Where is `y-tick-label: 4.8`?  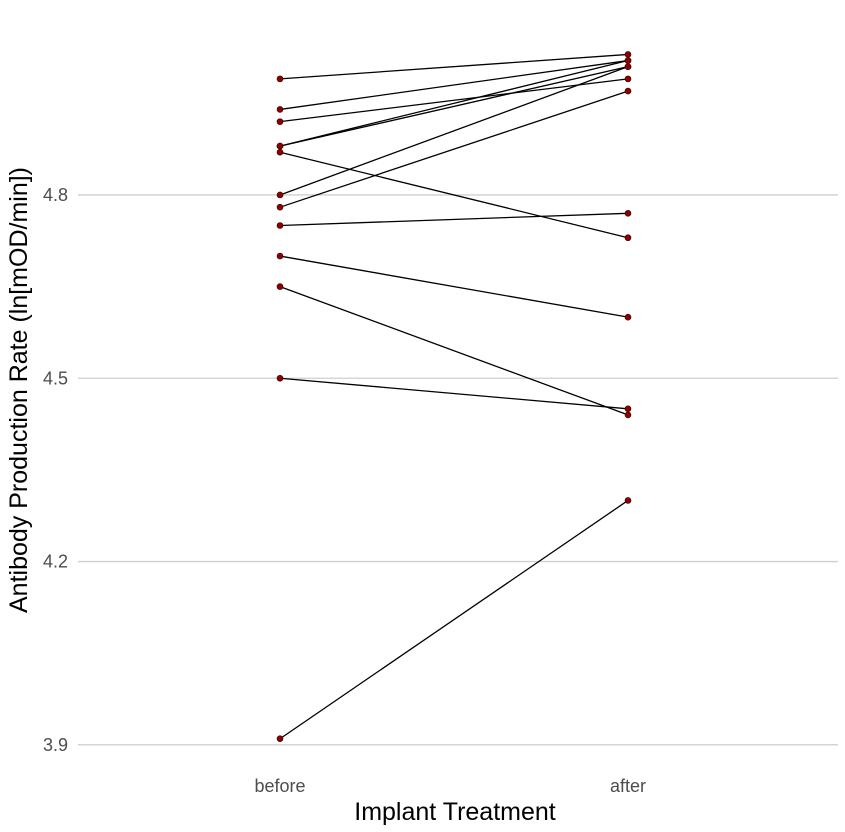
y-tick-label: 4.8 is located at coordinates (55, 195).